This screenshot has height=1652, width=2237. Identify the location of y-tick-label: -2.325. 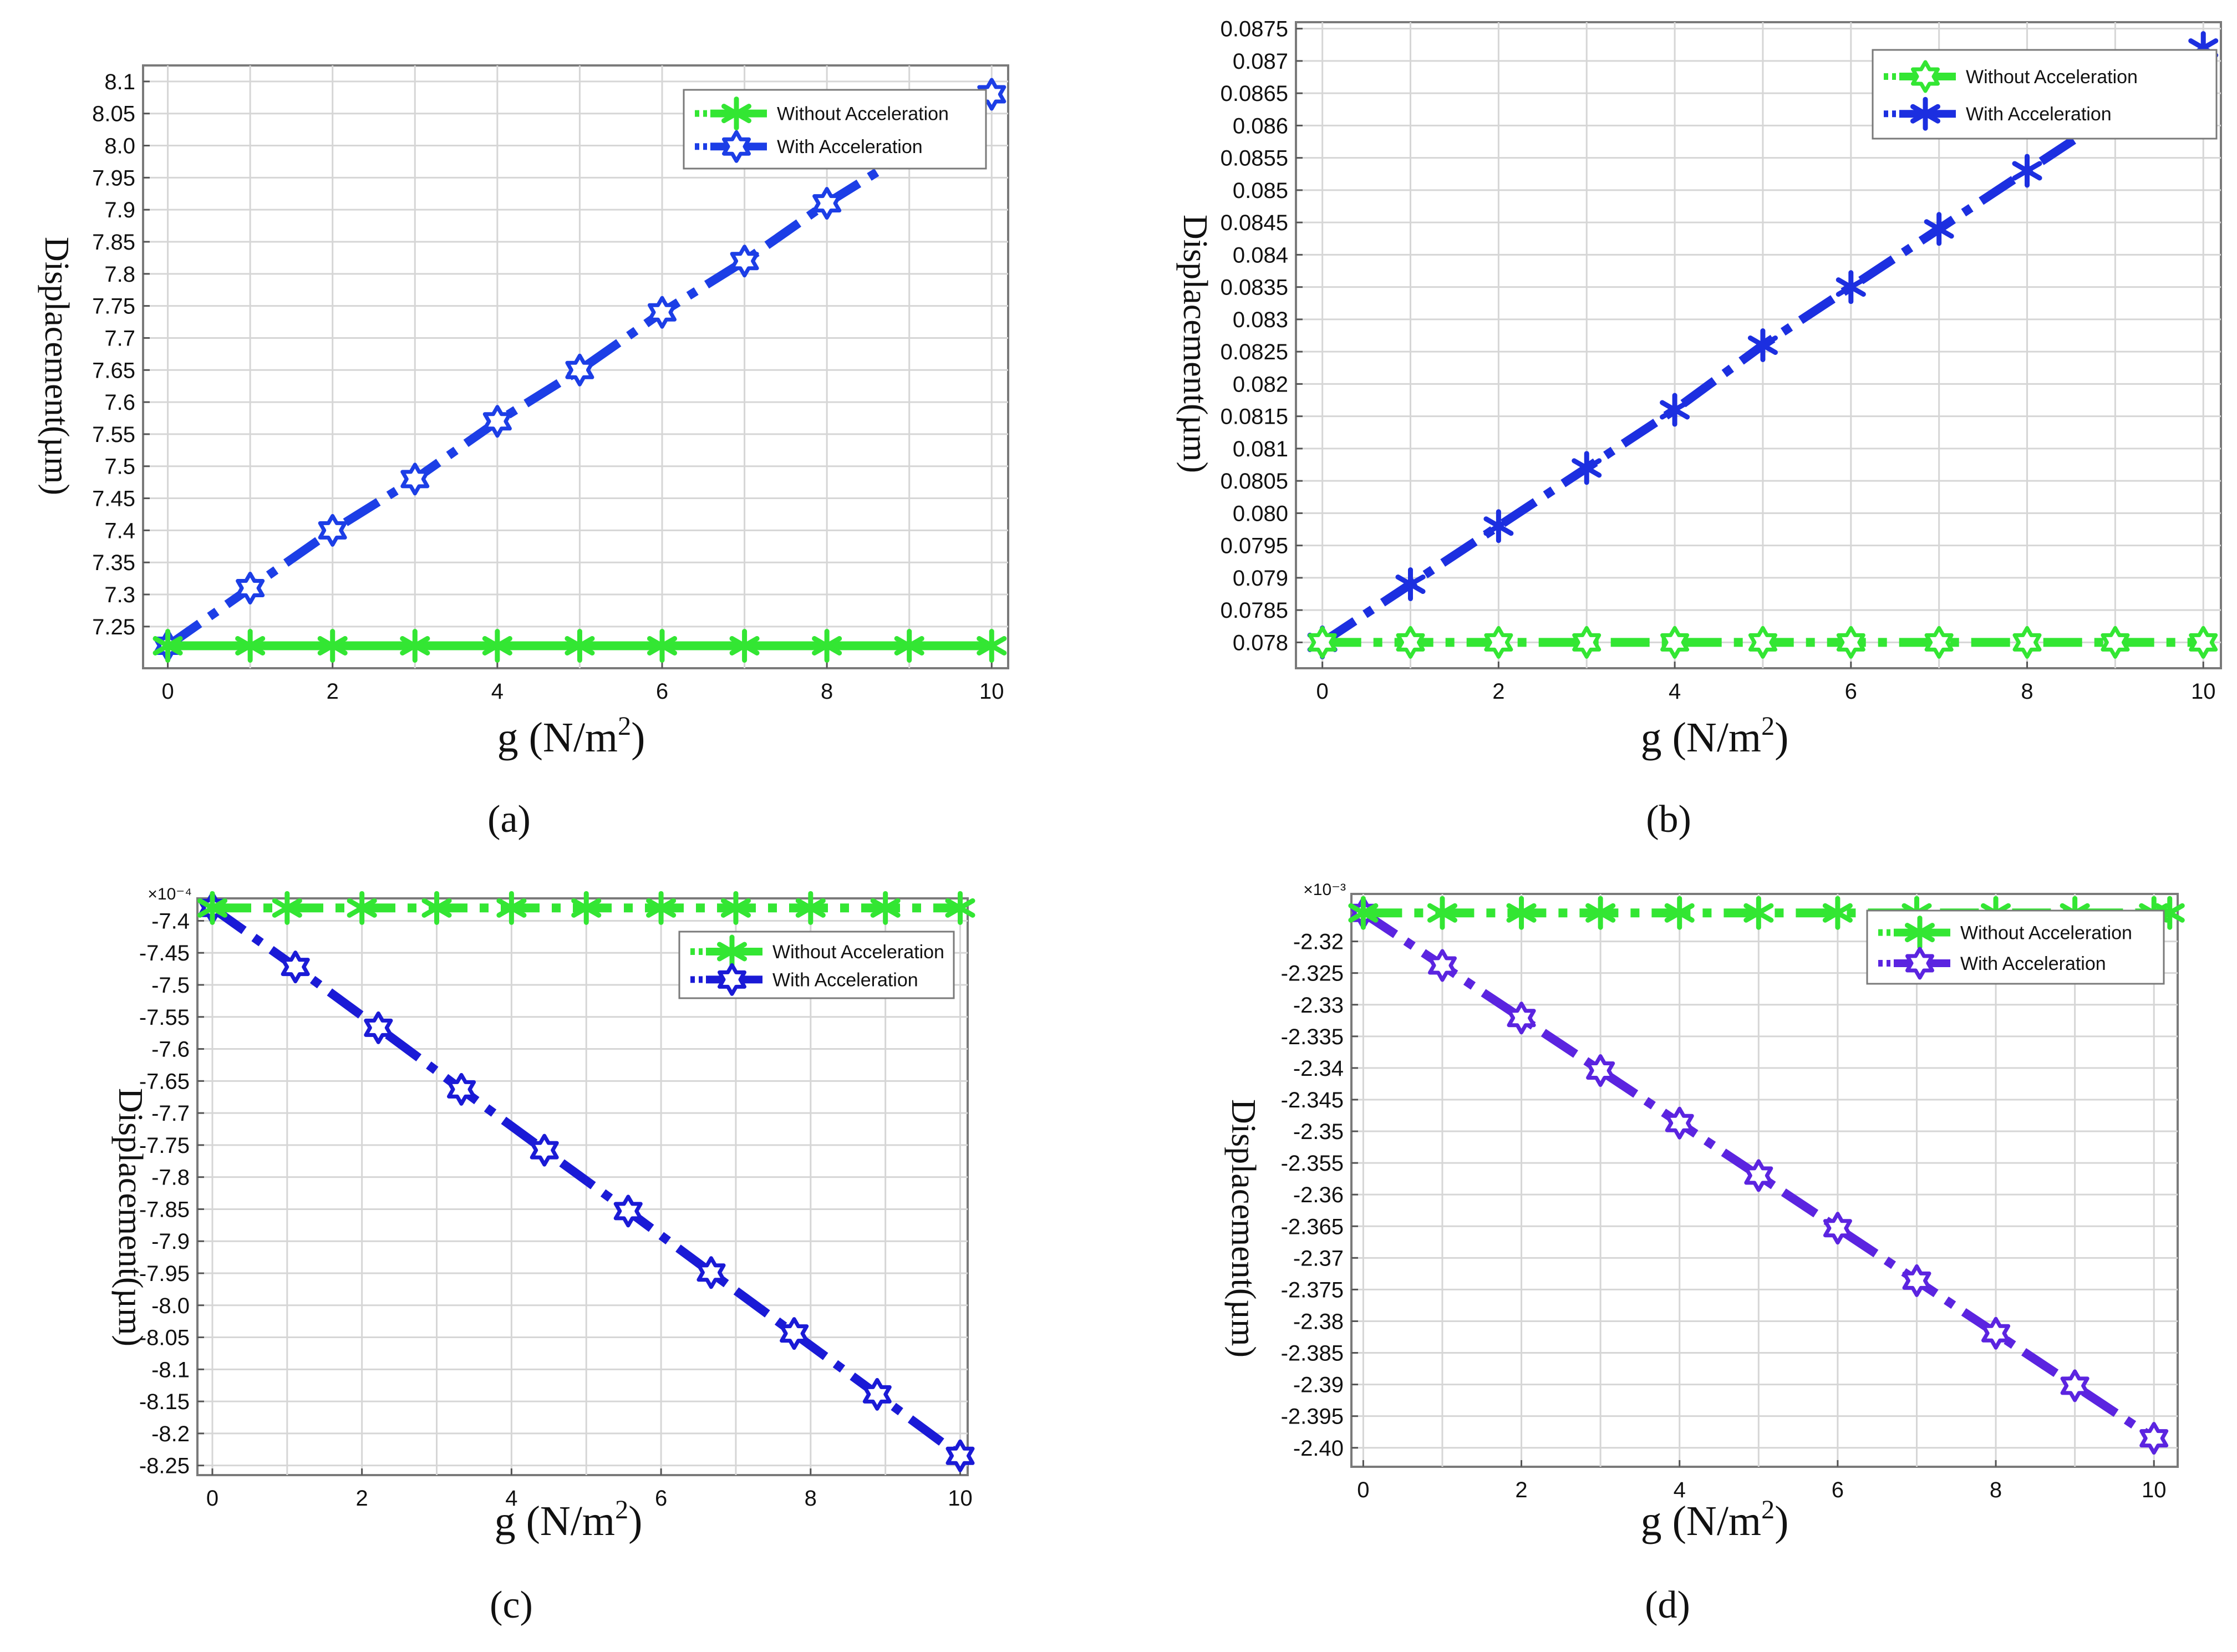
(1312, 974).